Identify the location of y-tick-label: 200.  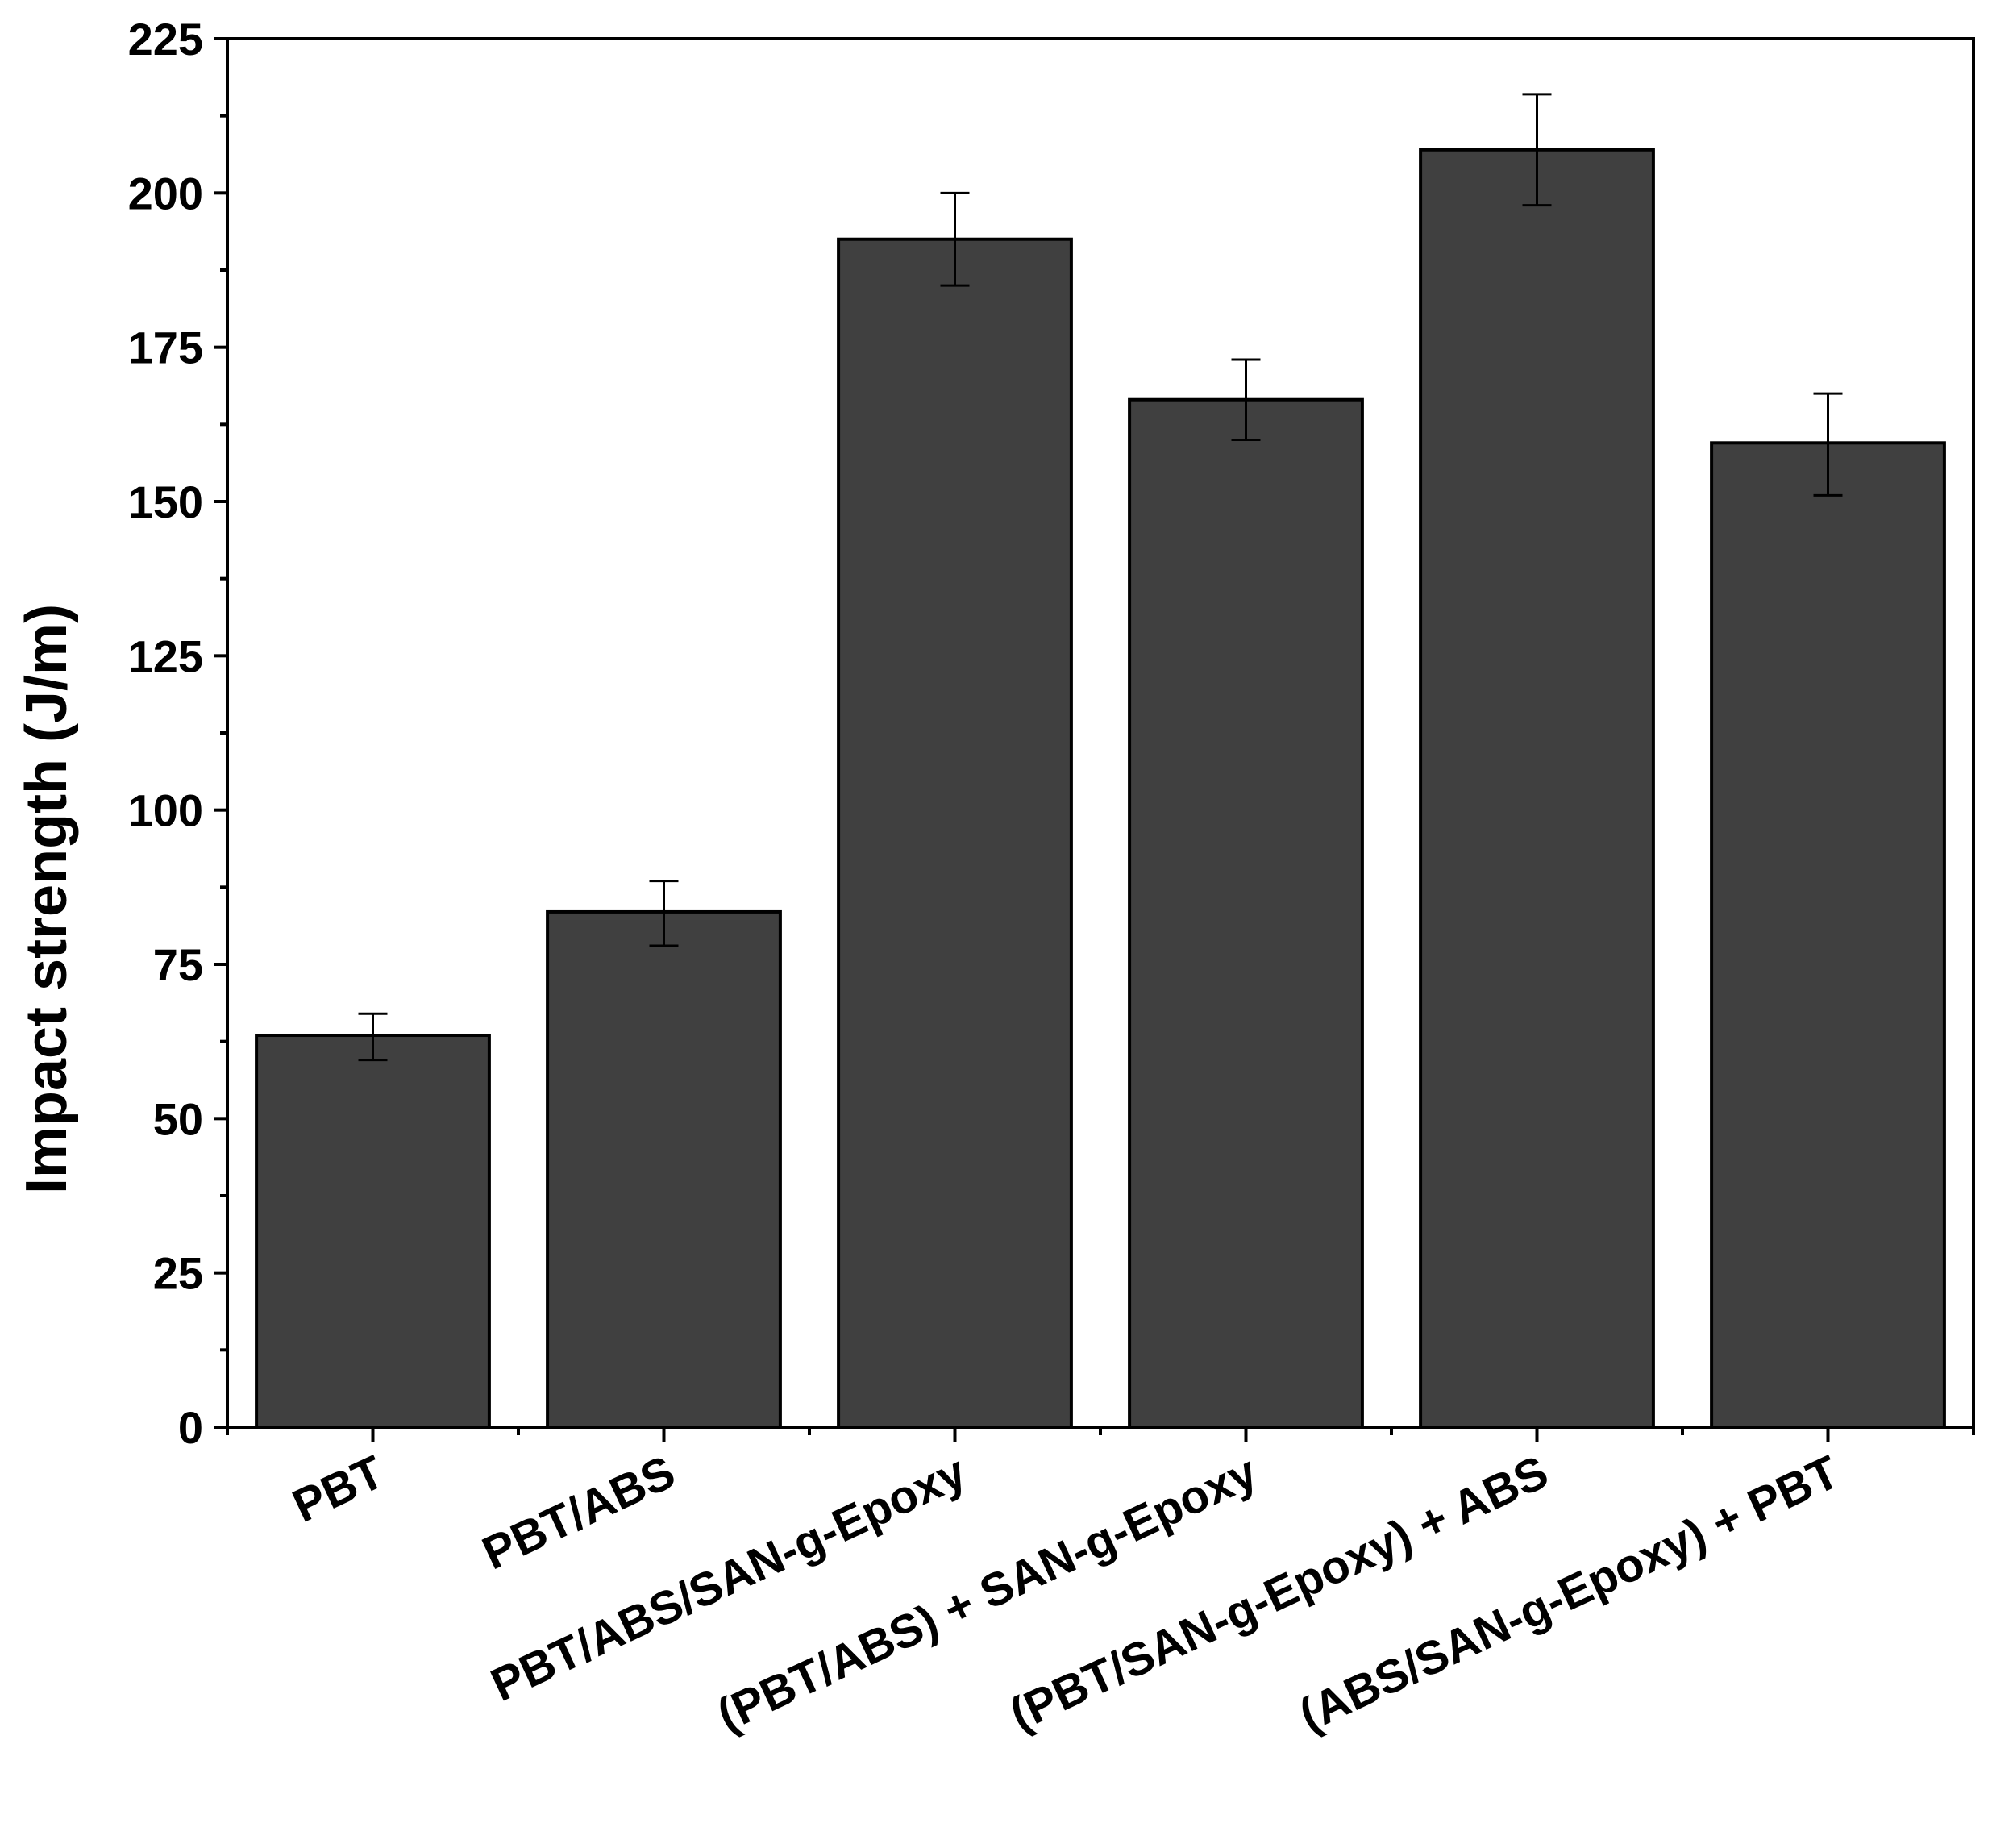
(166, 193).